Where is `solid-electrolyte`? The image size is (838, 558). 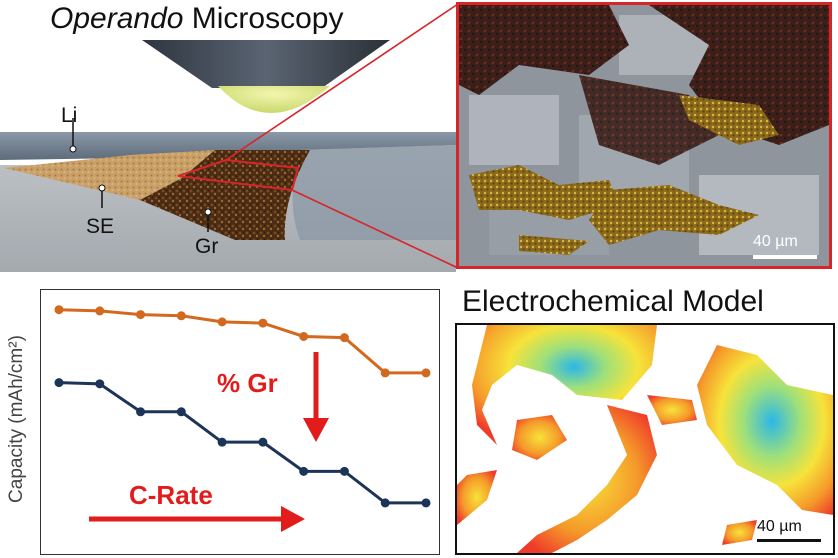
solid-electrolyte is located at coordinates (109, 175).